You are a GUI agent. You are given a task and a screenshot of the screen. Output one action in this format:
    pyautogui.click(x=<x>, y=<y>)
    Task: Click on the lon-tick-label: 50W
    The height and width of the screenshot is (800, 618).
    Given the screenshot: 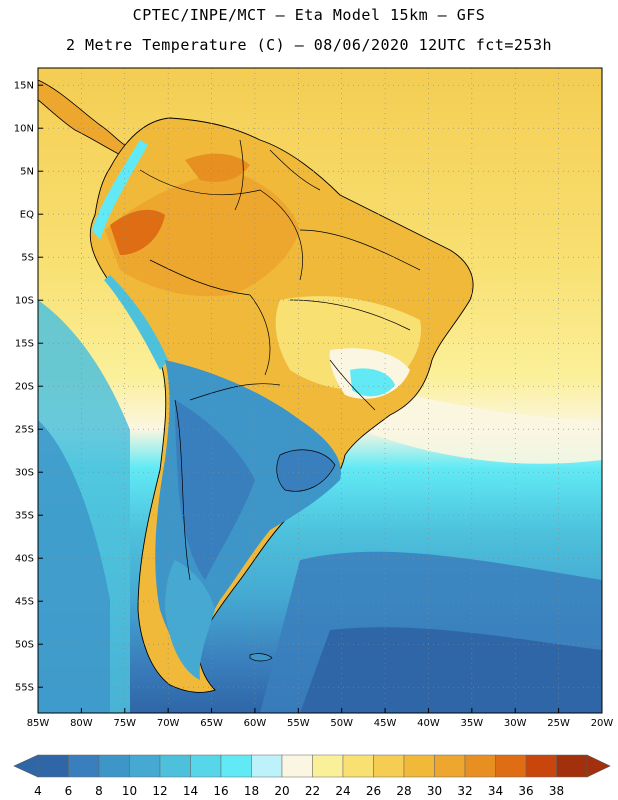 What is the action you would take?
    pyautogui.click(x=341, y=723)
    